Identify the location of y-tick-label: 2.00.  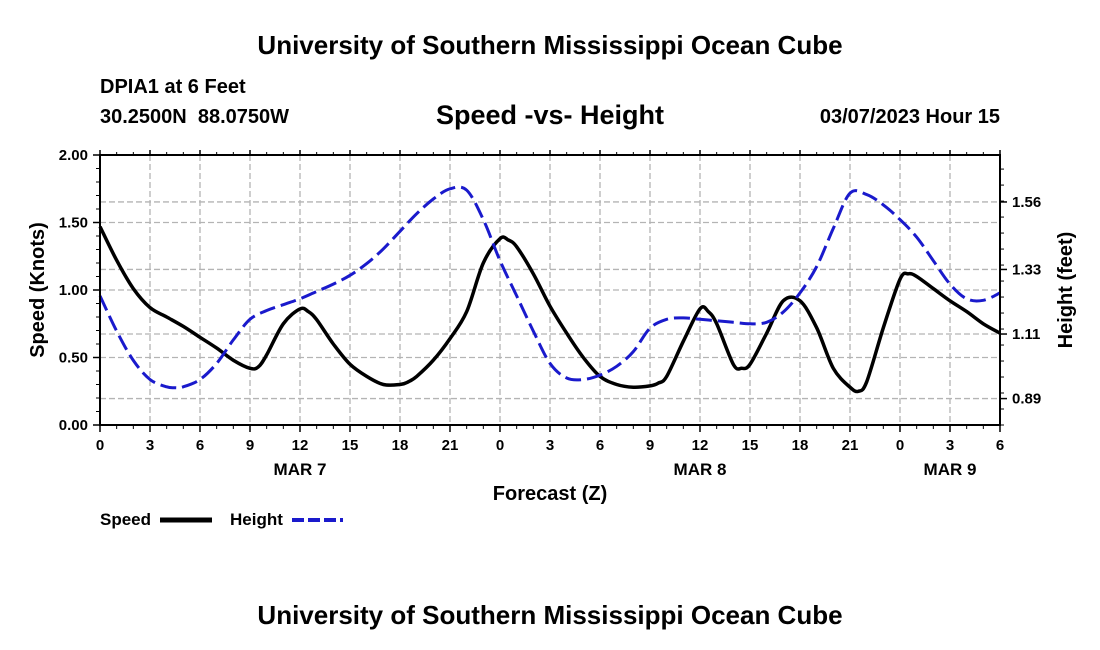
(73, 155).